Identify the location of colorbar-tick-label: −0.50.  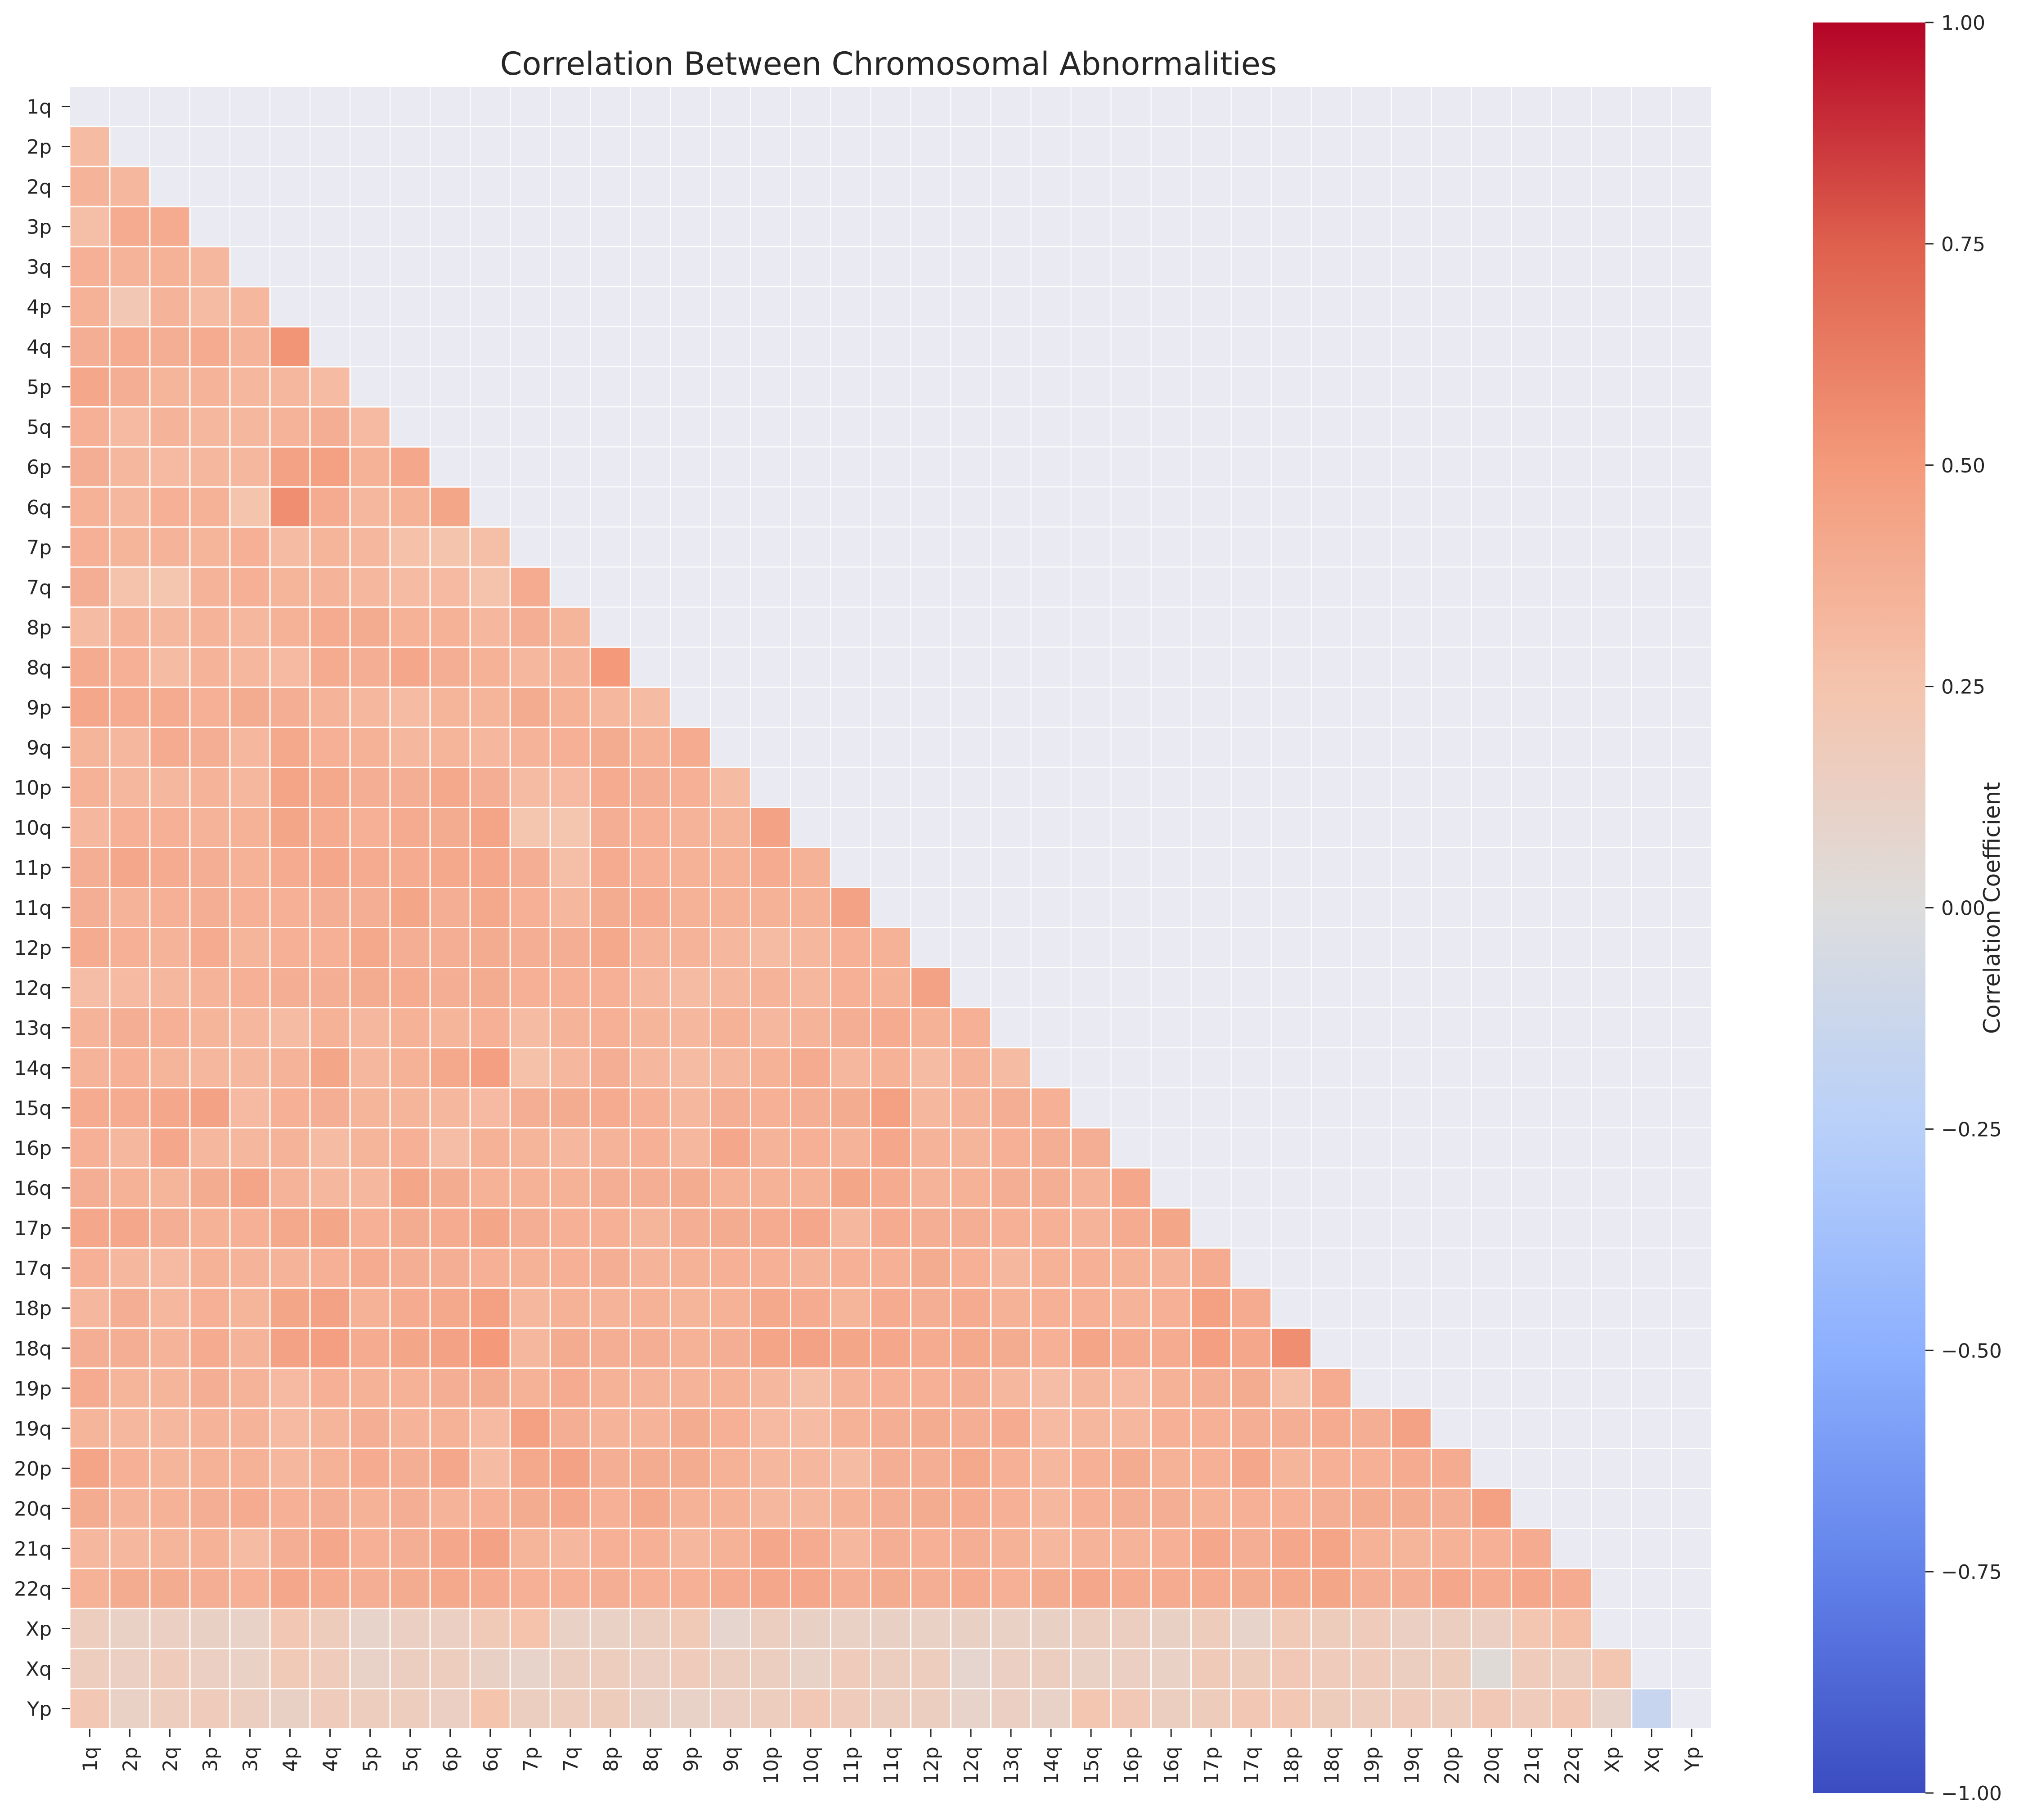
(1972, 1350).